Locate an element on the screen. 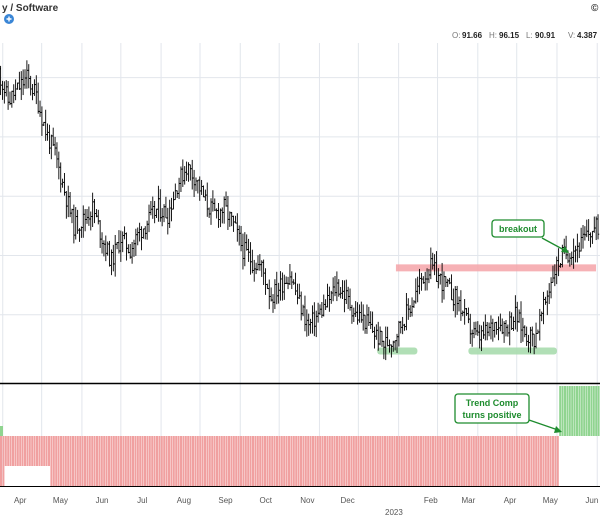  x-tick-label-2: May is located at coordinates (60, 500).